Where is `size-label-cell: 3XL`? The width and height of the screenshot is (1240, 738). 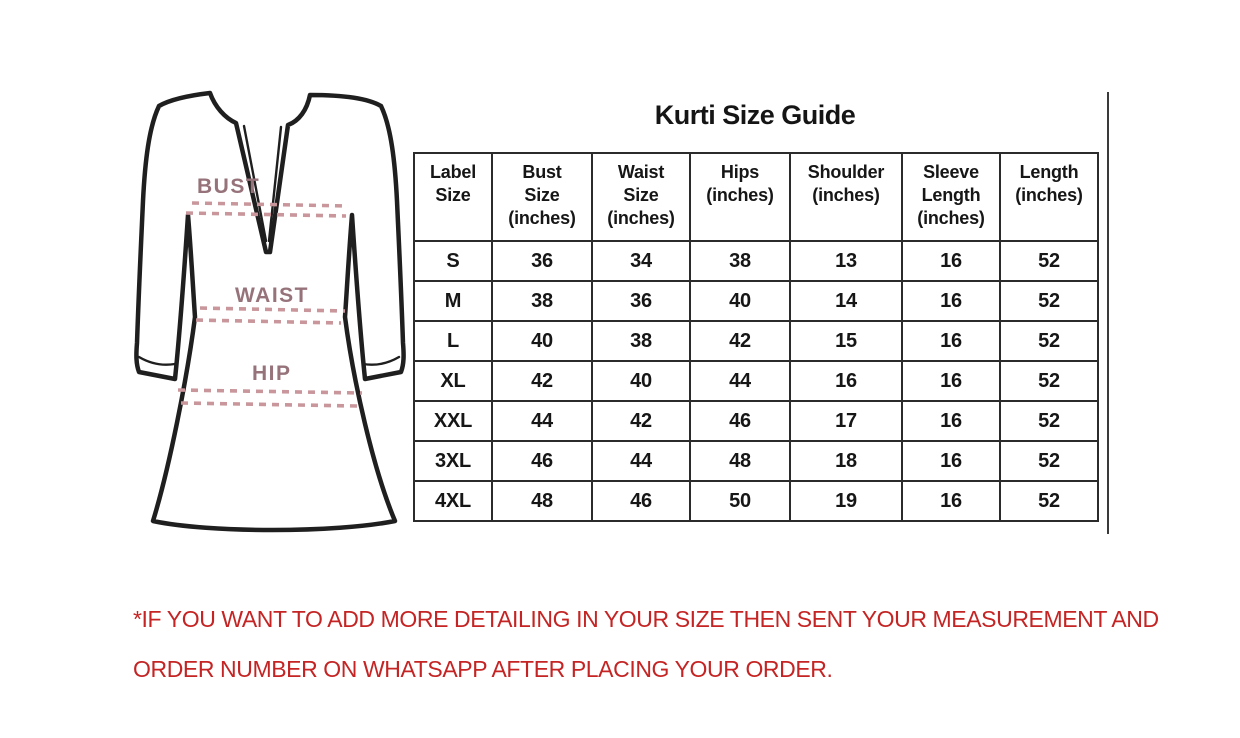 size-label-cell: 3XL is located at coordinates (453, 461).